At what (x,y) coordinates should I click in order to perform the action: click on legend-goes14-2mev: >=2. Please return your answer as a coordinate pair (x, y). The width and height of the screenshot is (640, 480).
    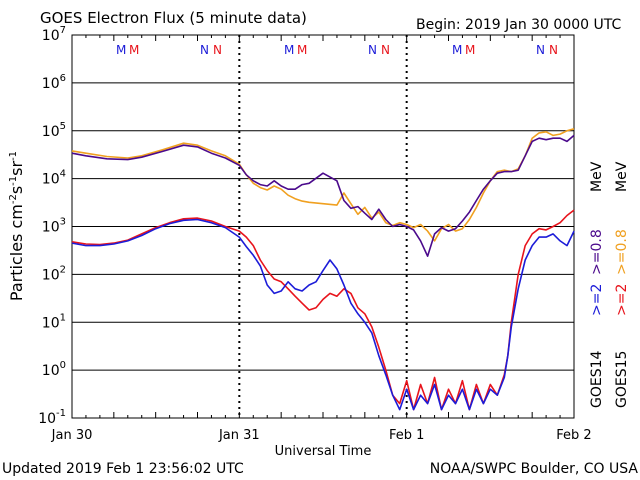
    Looking at the image, I should click on (597, 300).